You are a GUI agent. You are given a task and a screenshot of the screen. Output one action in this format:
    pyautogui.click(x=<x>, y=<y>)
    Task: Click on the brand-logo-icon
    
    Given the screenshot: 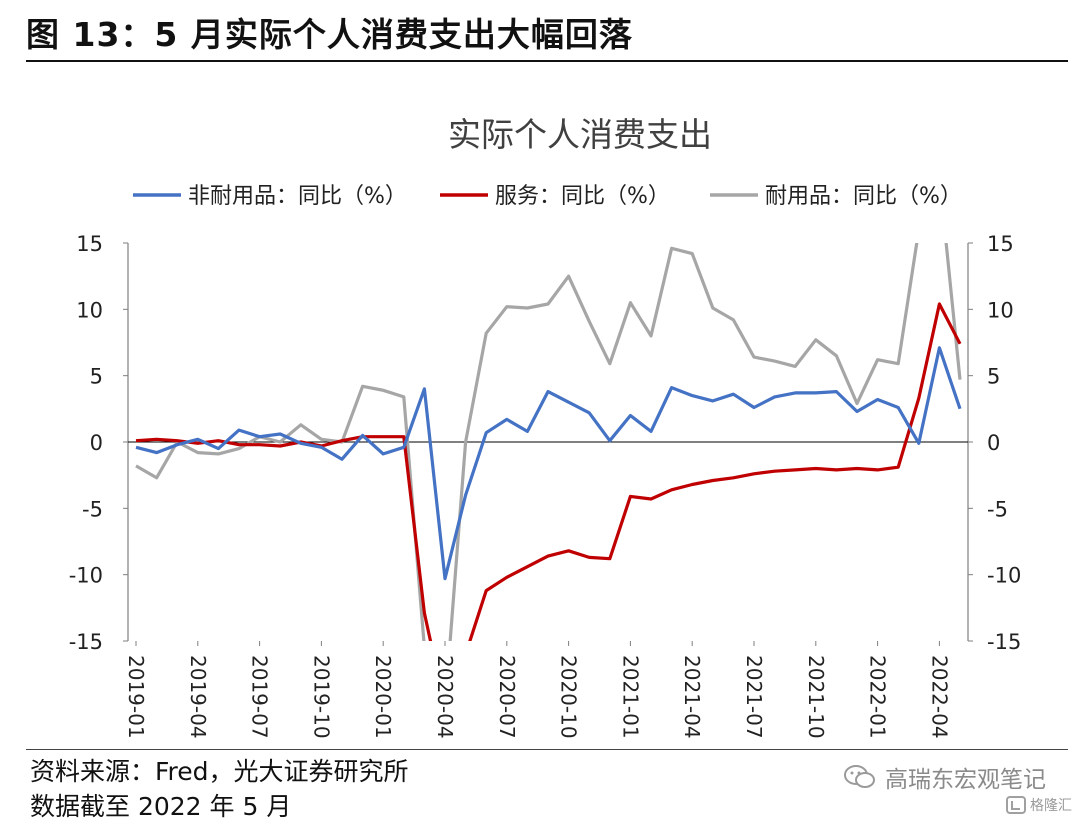 What is the action you would take?
    pyautogui.click(x=1016, y=805)
    